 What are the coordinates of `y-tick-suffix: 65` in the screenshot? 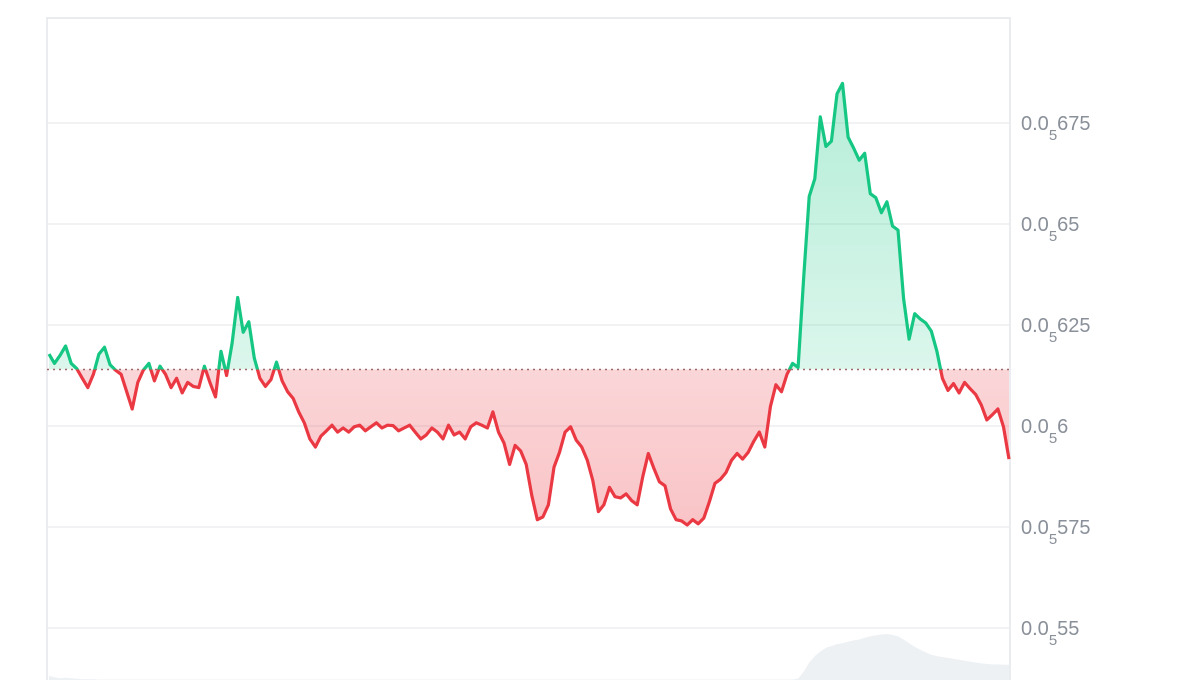 It's located at (1068, 225).